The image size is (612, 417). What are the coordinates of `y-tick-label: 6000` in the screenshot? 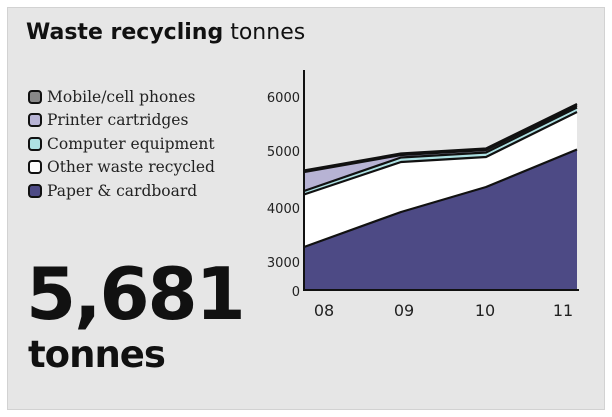 It's located at (283, 98).